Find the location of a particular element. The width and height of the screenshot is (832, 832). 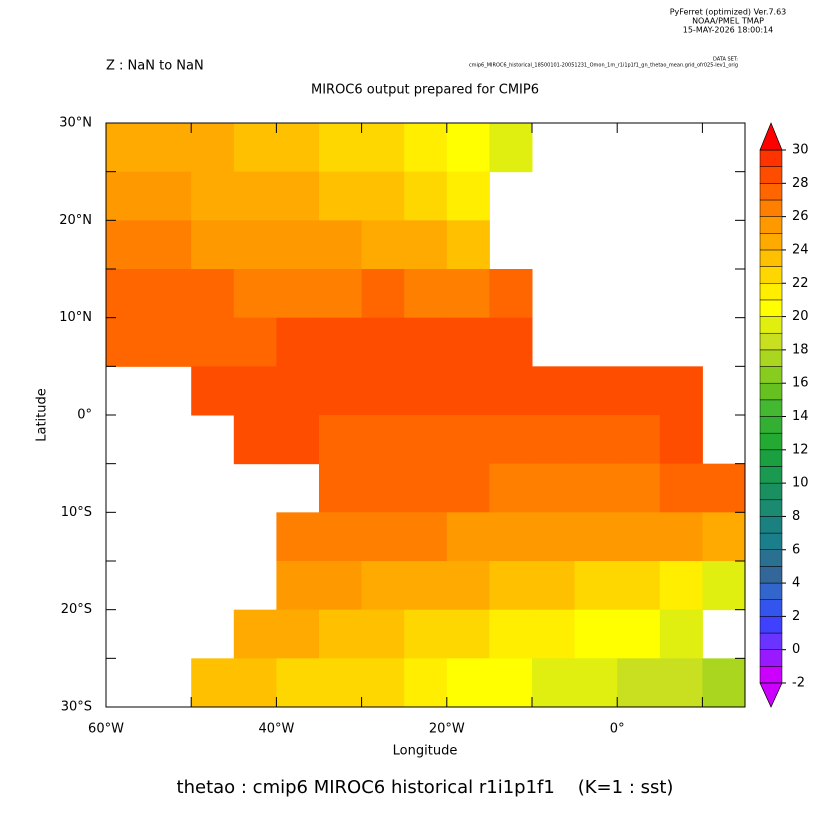

colorbar-label: 22 is located at coordinates (800, 283).